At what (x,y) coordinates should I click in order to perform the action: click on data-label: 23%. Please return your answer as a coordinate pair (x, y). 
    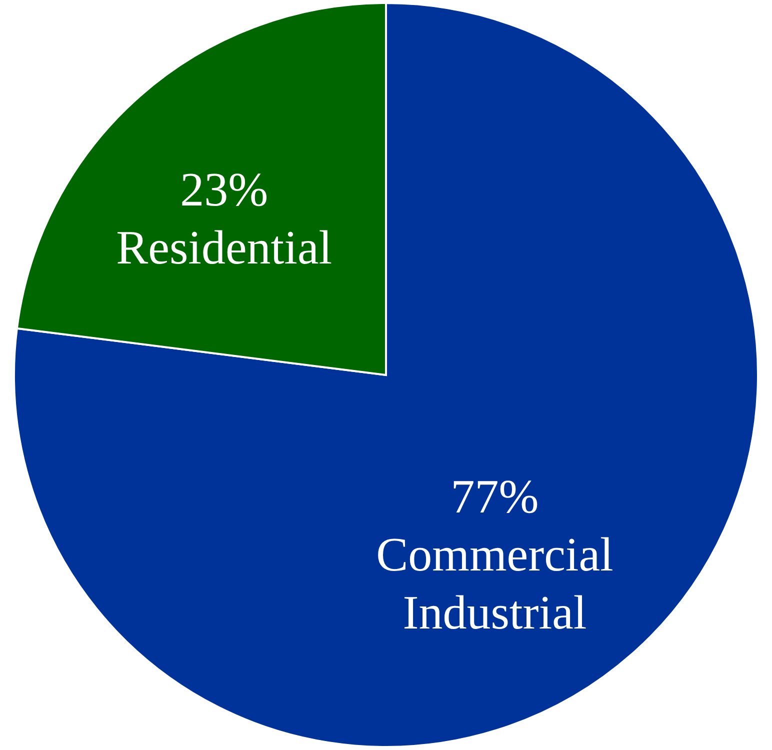
    Looking at the image, I should click on (224, 189).